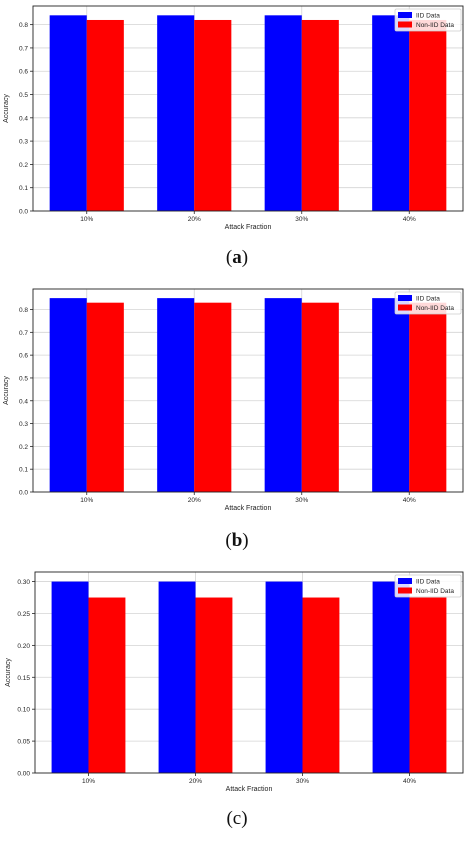 The height and width of the screenshot is (845, 474). What do you see at coordinates (23, 614) in the screenshot?
I see `y-tick-label: 0.25` at bounding box center [23, 614].